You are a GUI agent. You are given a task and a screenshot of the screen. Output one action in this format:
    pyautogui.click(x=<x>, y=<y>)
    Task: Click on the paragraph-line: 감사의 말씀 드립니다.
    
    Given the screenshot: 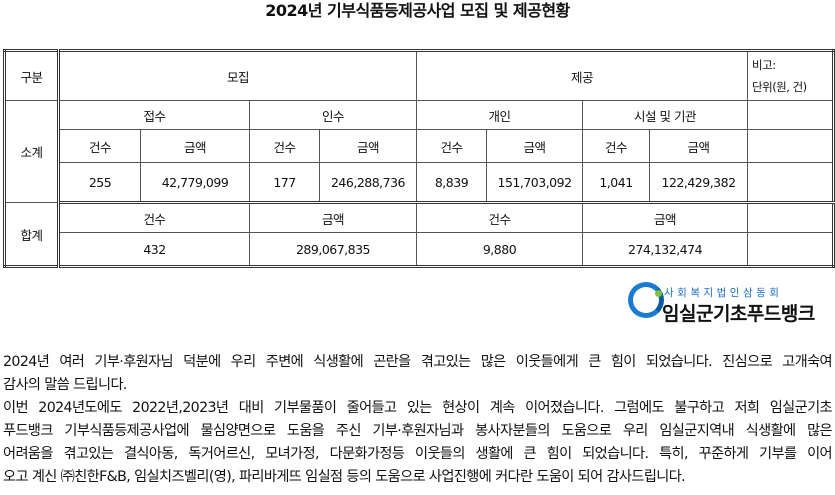 What is the action you would take?
    pyautogui.click(x=65, y=385)
    